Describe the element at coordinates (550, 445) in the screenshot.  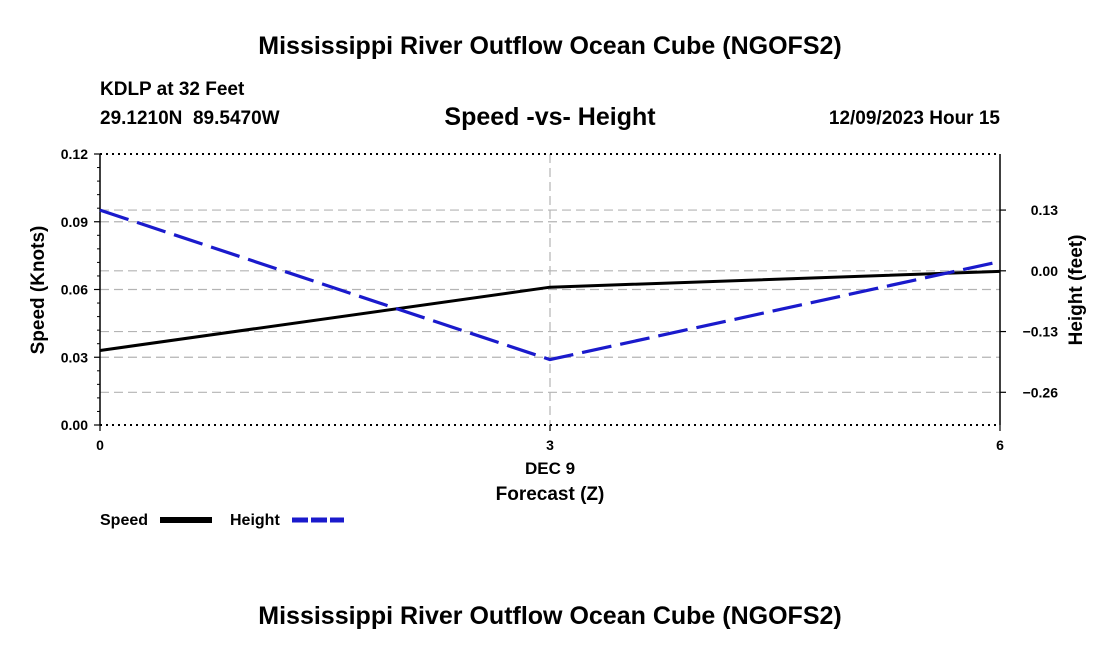
I see `x-tick-label-1: 3` at that location.